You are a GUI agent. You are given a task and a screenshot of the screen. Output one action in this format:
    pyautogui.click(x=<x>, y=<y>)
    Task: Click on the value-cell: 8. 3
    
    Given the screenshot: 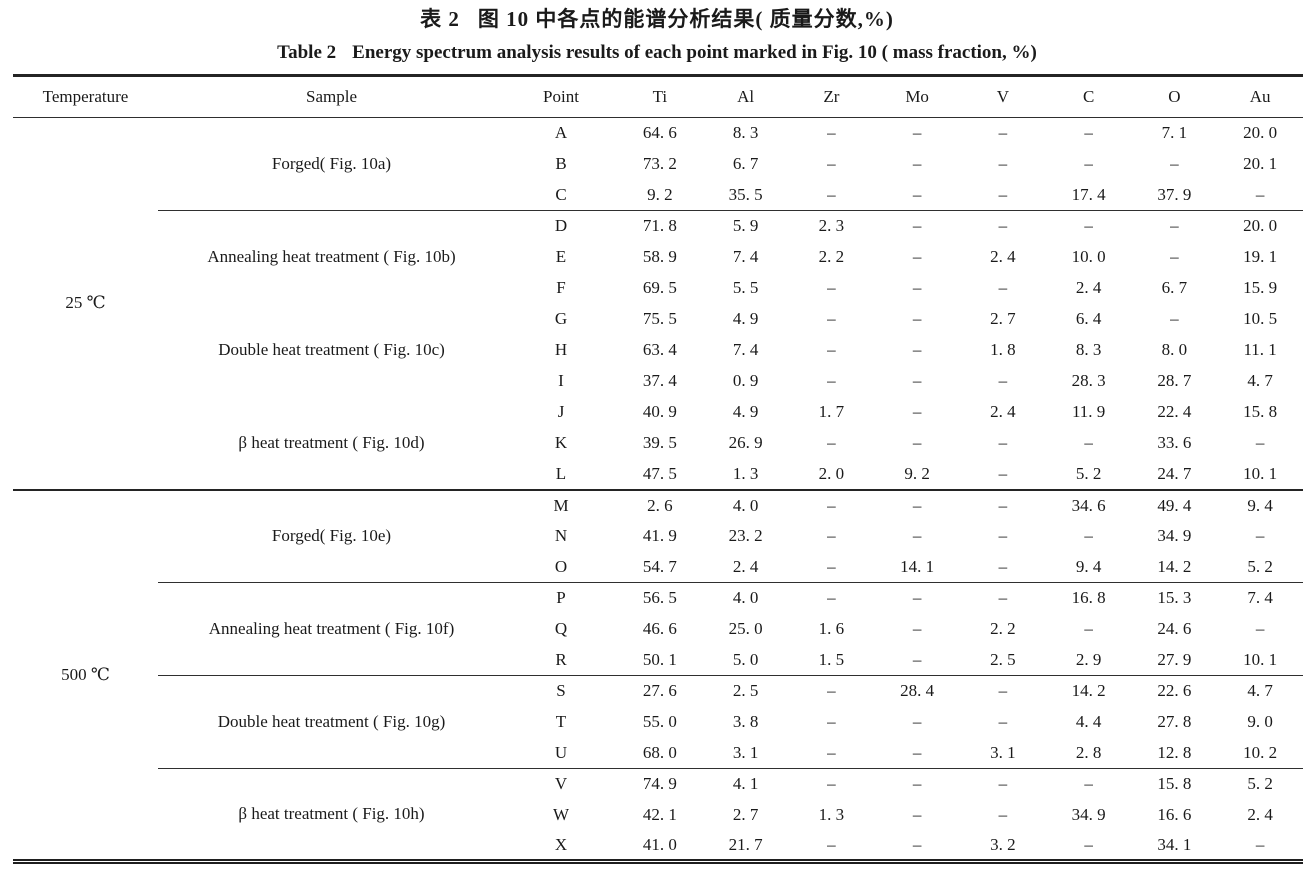 What is the action you would take?
    pyautogui.click(x=1088, y=349)
    